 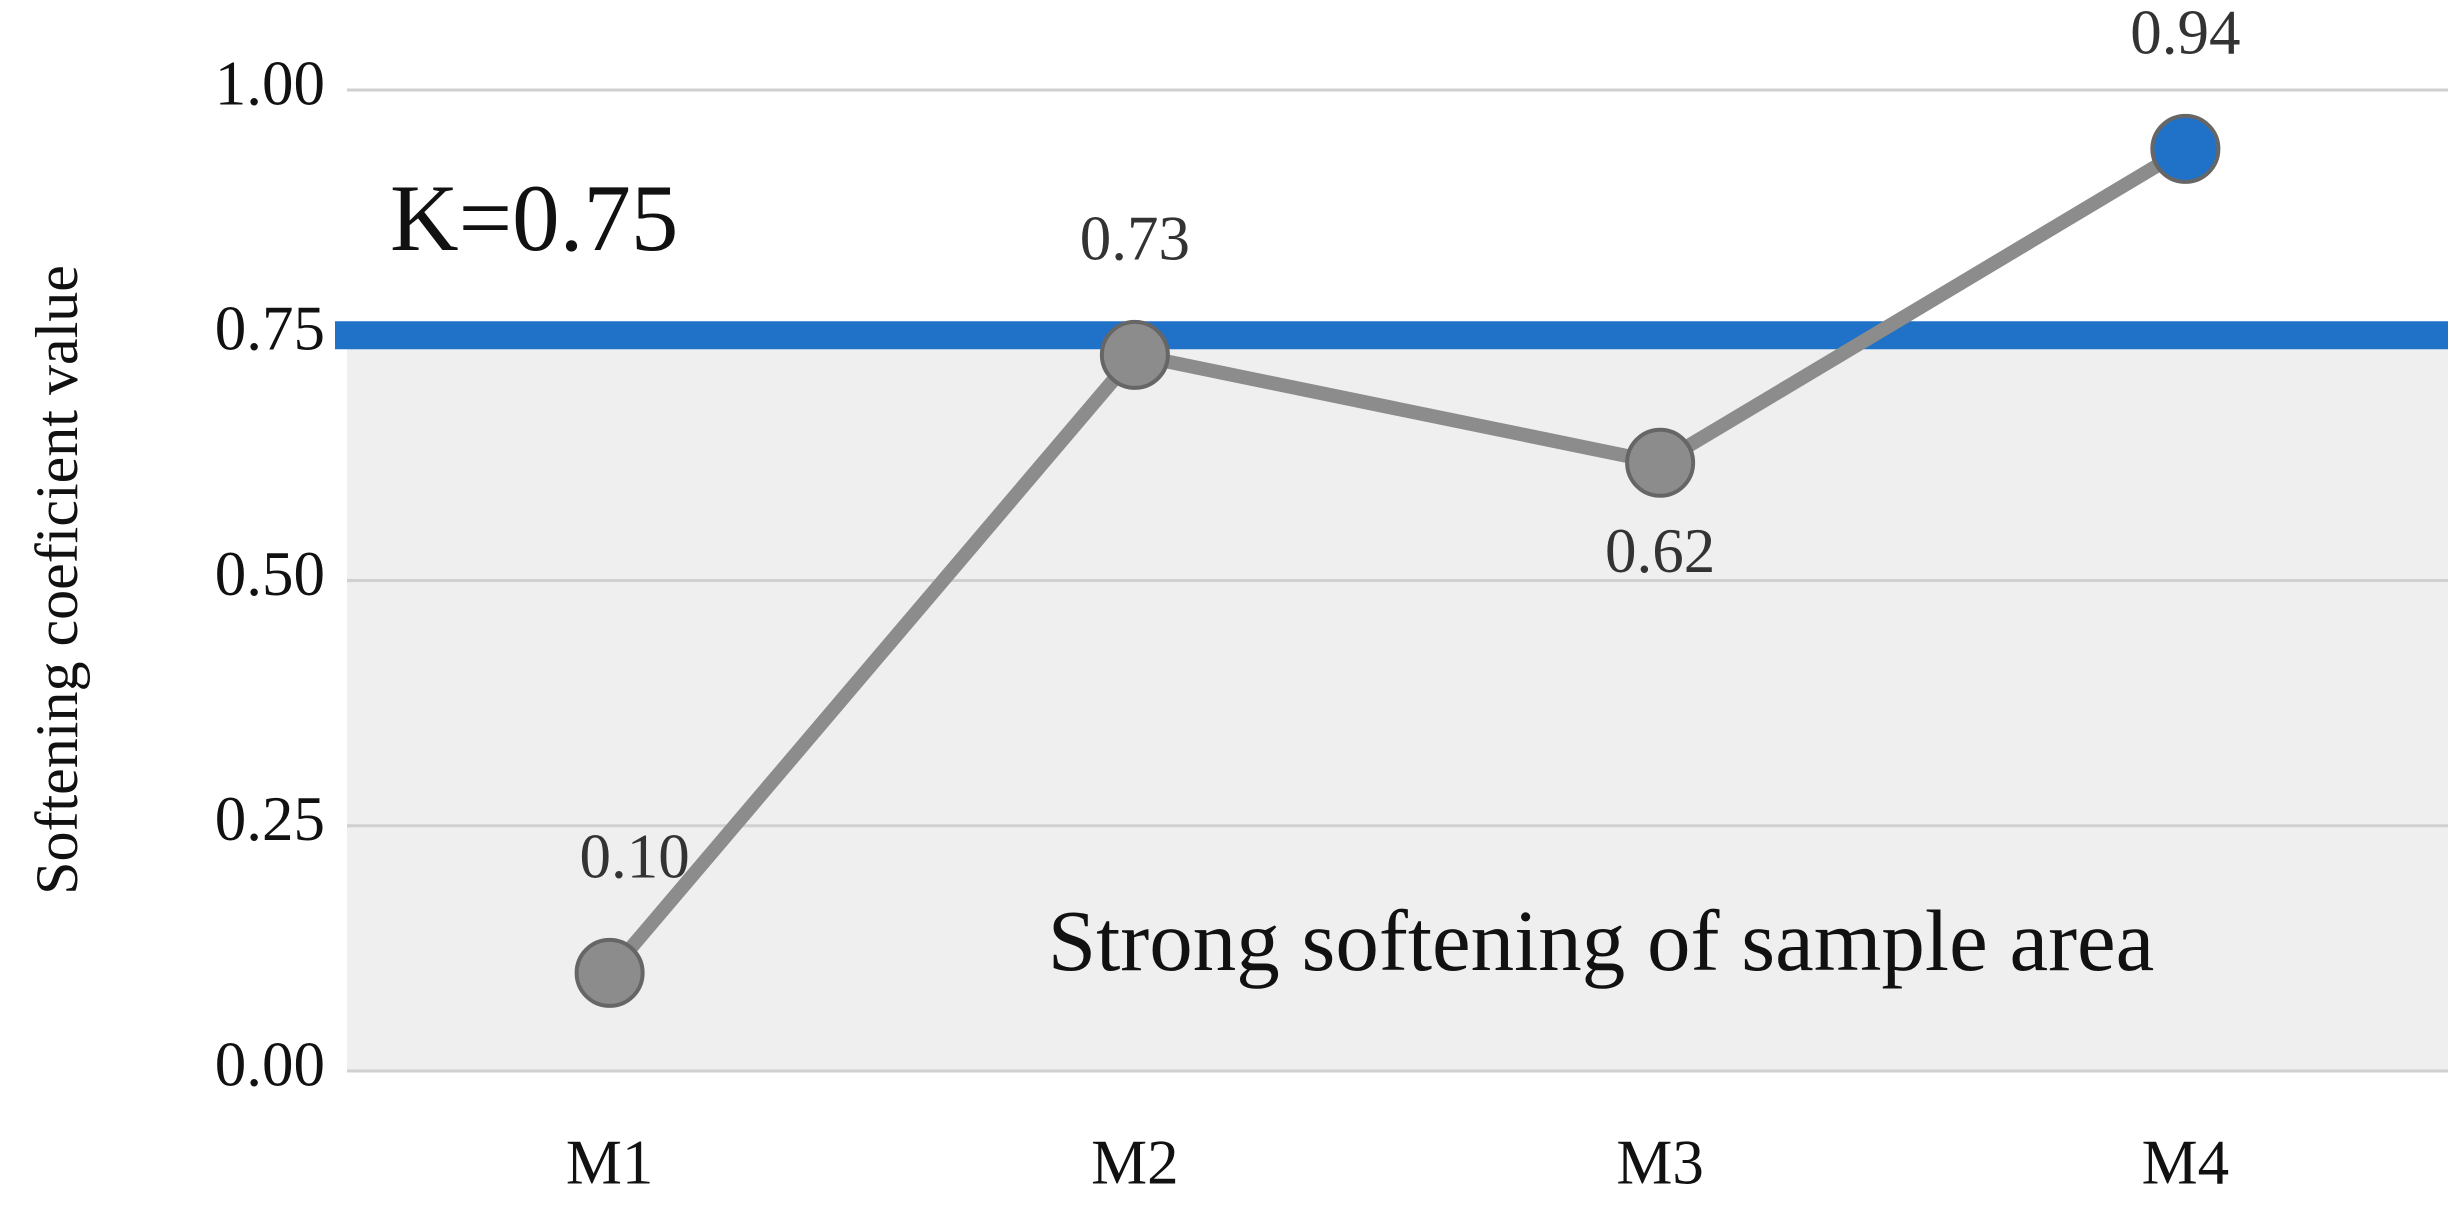 I want to click on y-tick-label: 0.50, so click(x=270, y=574).